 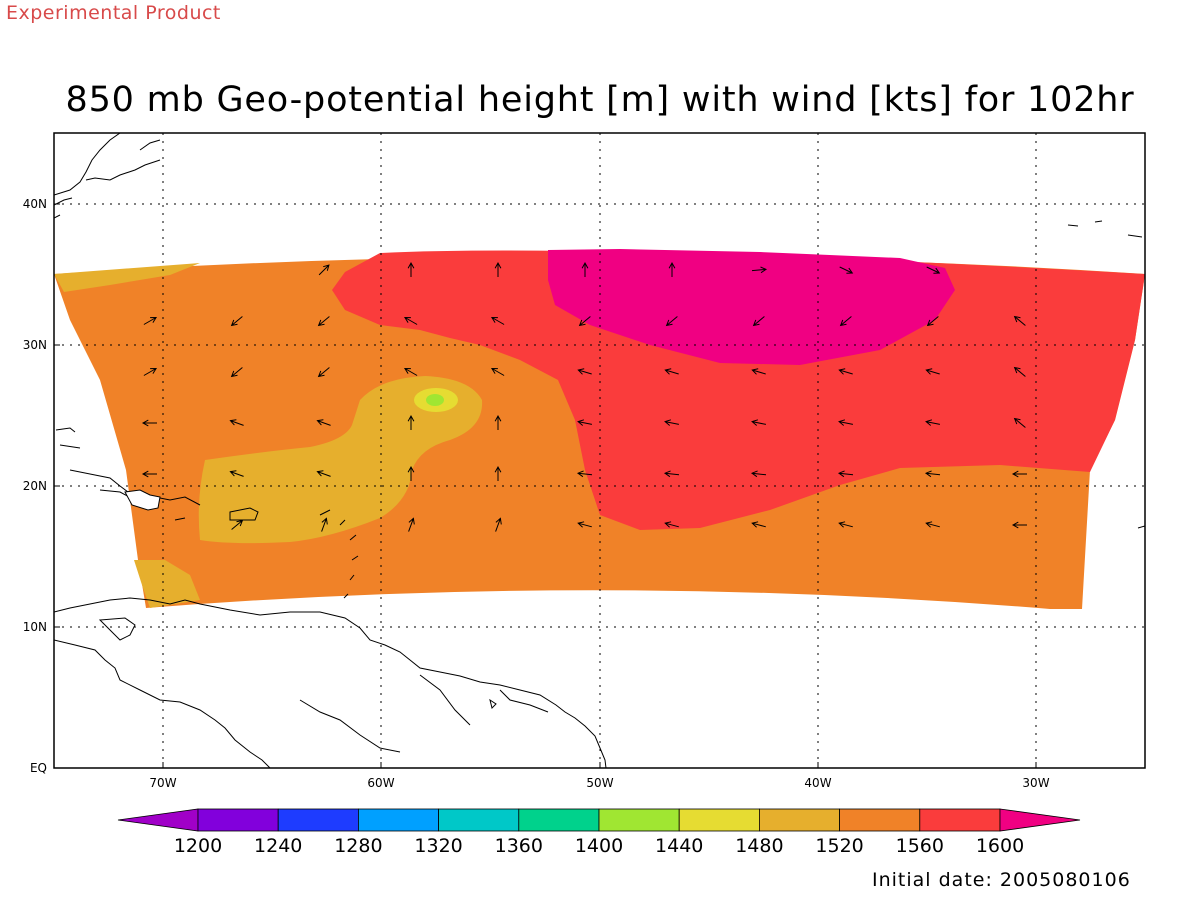 What do you see at coordinates (817, 783) in the screenshot?
I see `tick-label-lon: 40W` at bounding box center [817, 783].